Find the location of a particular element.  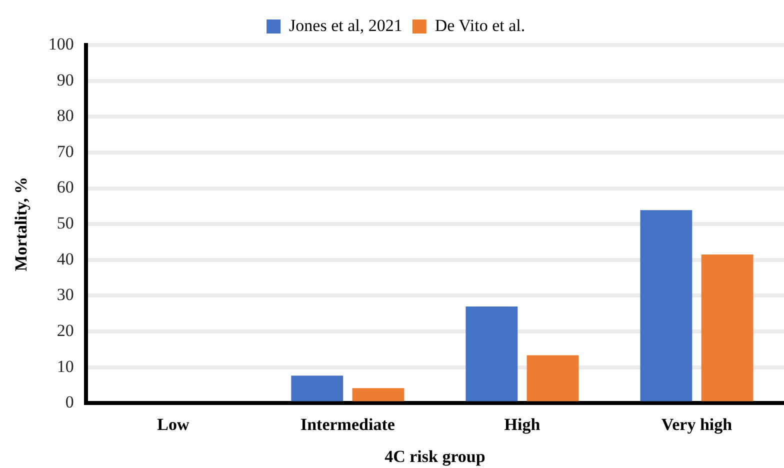

y-tick-label: 70 is located at coordinates (65, 151).